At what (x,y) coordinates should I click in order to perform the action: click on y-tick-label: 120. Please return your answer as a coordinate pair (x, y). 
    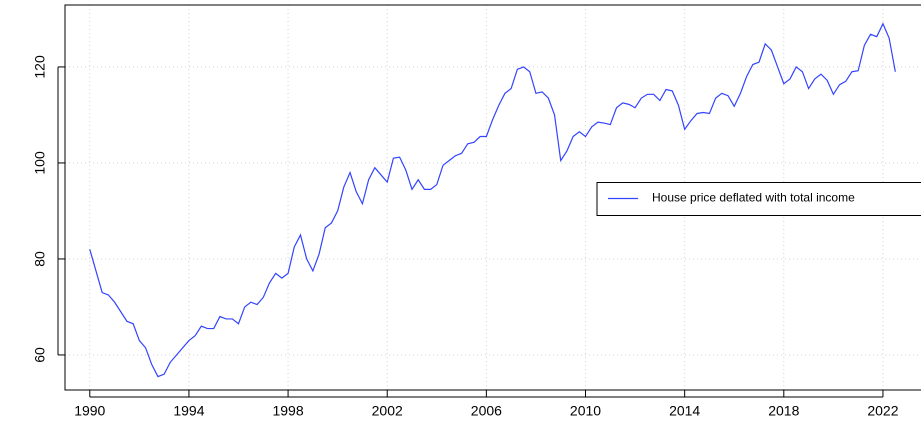
    Looking at the image, I should click on (40, 67).